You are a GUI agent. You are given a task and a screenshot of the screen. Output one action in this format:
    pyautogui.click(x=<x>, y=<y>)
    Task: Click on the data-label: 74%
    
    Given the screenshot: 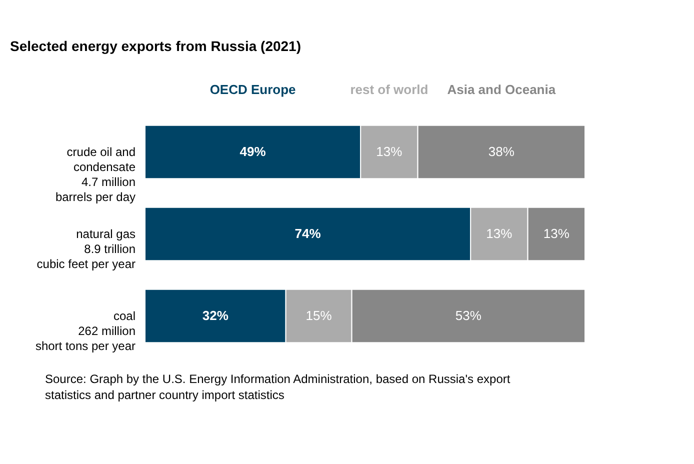 What is the action you would take?
    pyautogui.click(x=308, y=233)
    